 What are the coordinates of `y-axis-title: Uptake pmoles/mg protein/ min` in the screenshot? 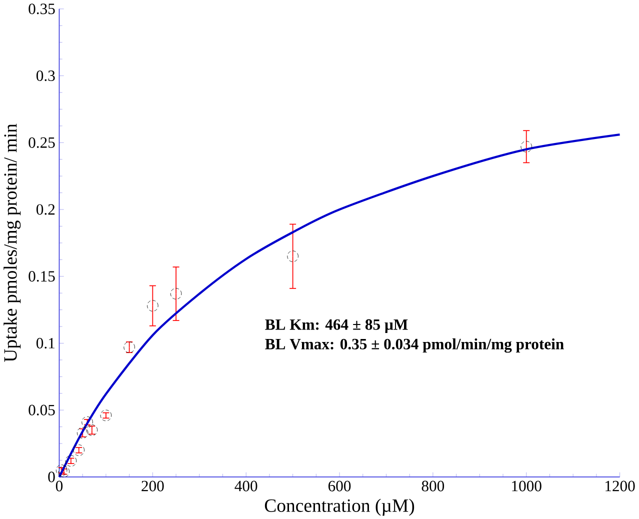 It's located at (12, 243).